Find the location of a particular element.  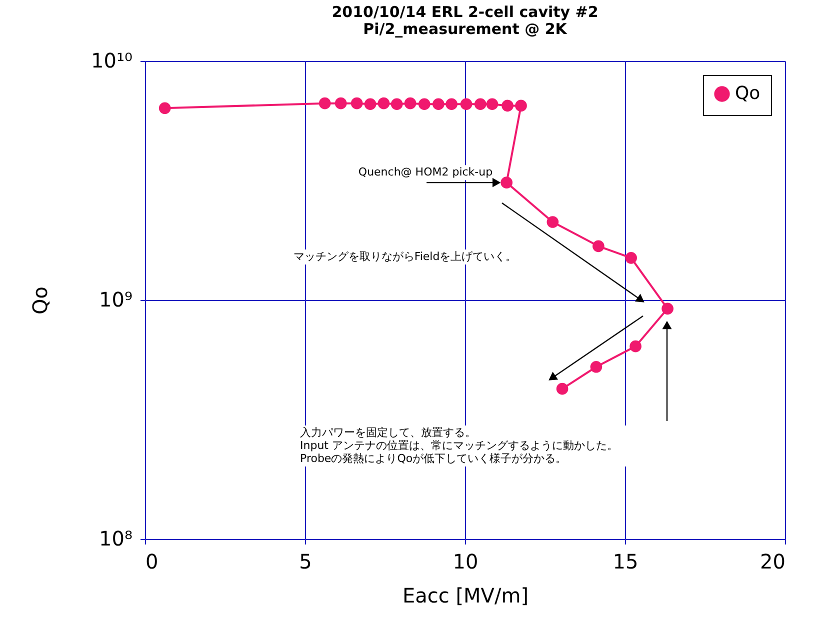

annotation: 入力パワーを固定して、放置する。 Input アンテナの位置は、常にマッチングするように動かした。 Probeの発熱によりQoが低下していく様子が分かる。 is located at coordinates (459, 445).